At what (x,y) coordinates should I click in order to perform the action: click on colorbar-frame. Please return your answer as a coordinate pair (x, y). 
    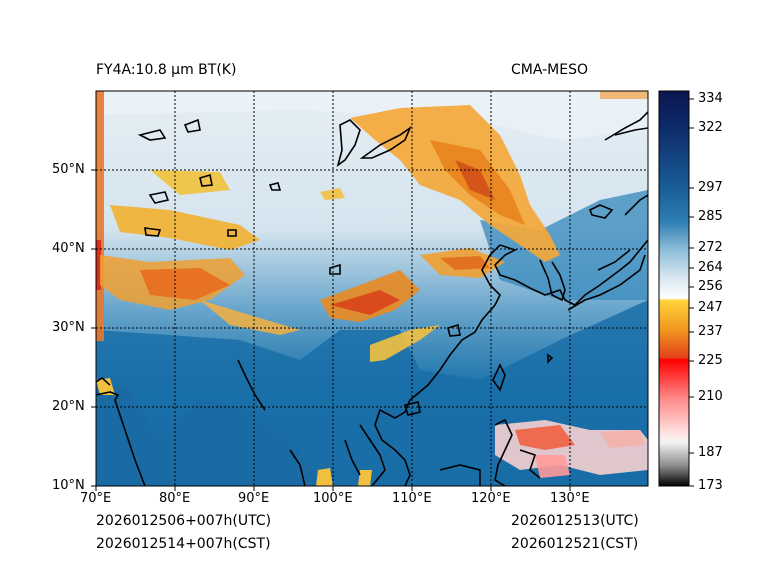
    Looking at the image, I should click on (674, 288).